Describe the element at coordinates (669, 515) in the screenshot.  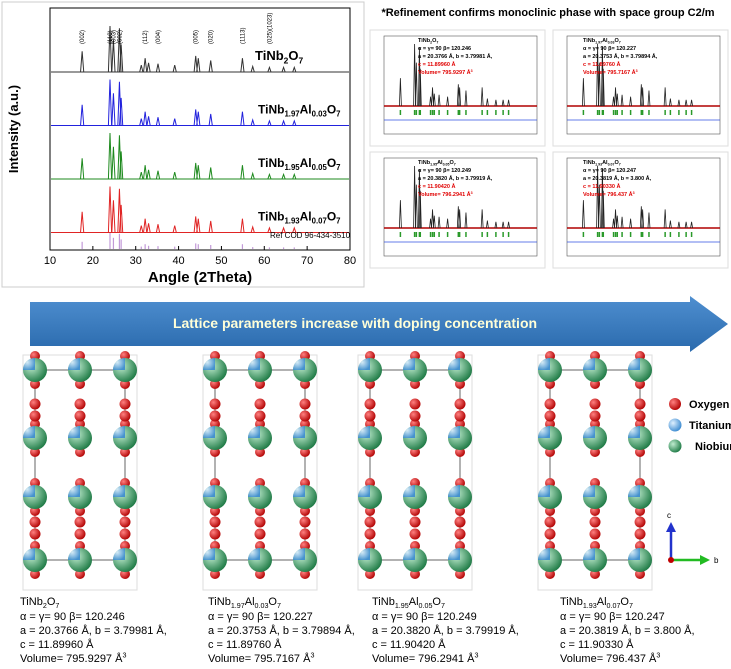
I see `axis-c-label: c` at that location.